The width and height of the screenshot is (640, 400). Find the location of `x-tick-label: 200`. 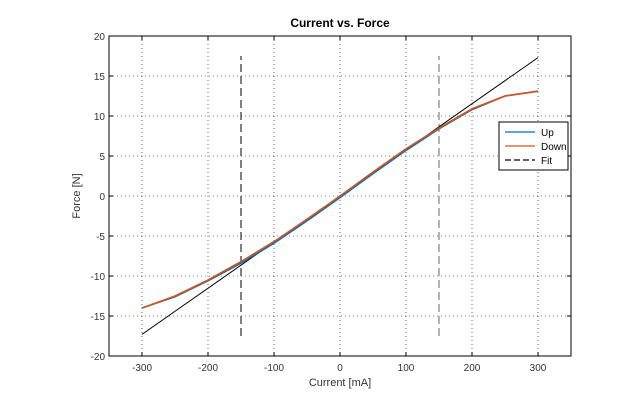

x-tick-label: 200 is located at coordinates (472, 368).